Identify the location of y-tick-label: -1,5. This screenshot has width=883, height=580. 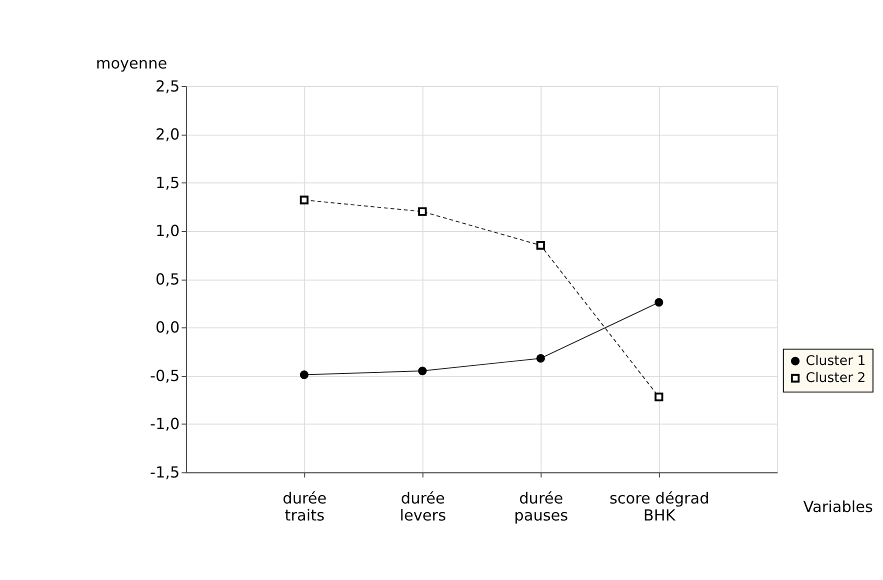
(165, 473).